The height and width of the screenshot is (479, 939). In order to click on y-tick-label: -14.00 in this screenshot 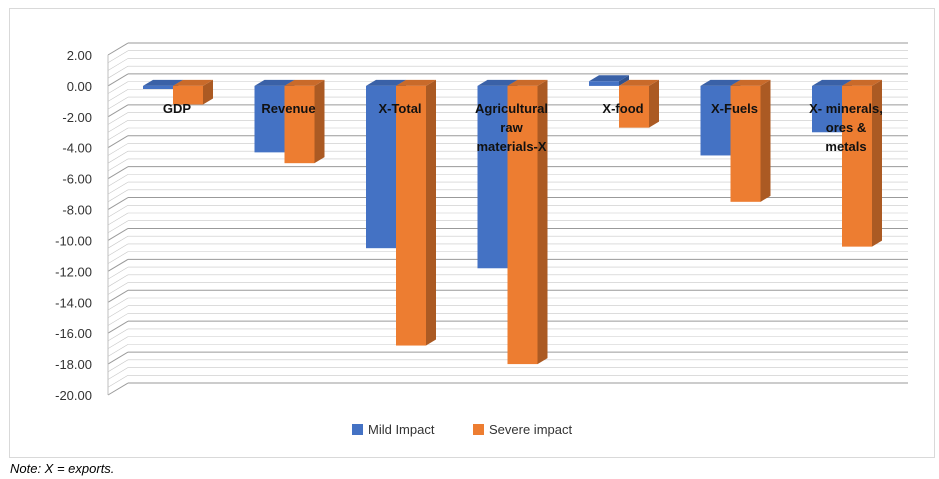, I will do `click(73, 302)`.